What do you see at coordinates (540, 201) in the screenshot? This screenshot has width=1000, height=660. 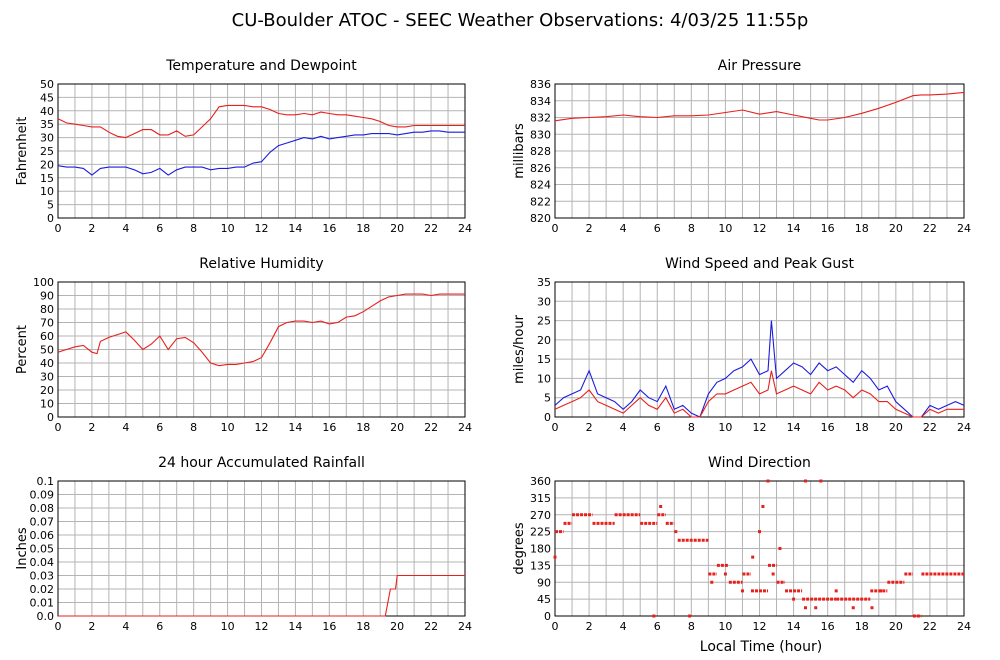 I see `pressure-ytick-label: 822` at bounding box center [540, 201].